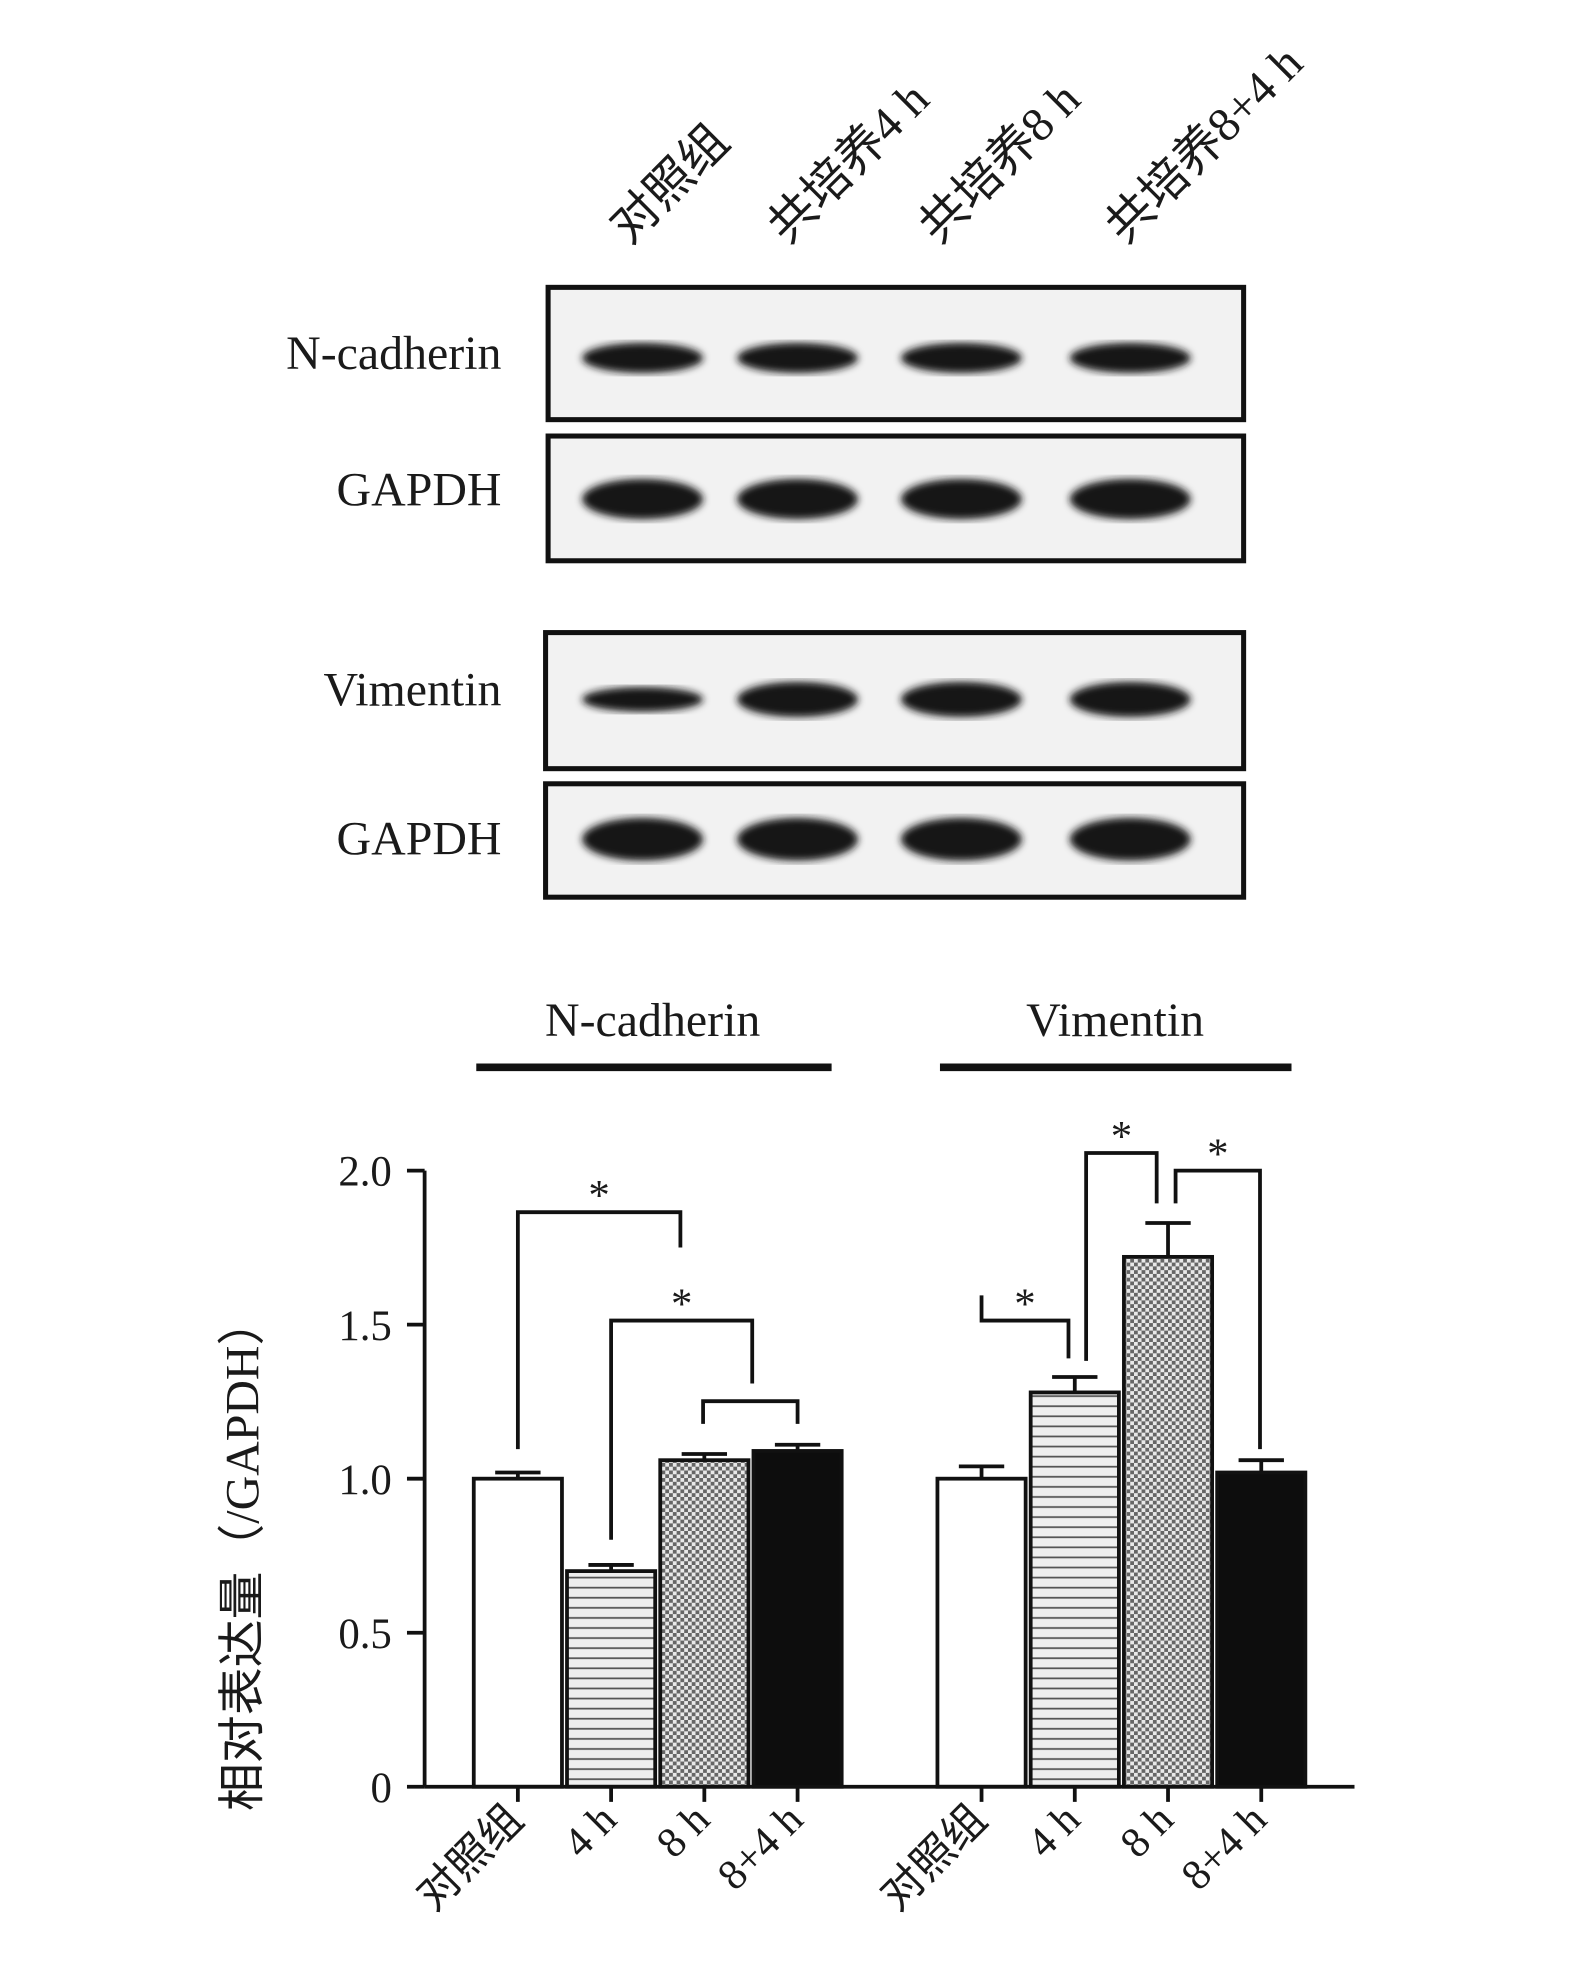 Image resolution: width=1575 pixels, height=1967 pixels. I want to click on y-axis-label: 相对表达量（/GAPDH）, so click(242, 1554).